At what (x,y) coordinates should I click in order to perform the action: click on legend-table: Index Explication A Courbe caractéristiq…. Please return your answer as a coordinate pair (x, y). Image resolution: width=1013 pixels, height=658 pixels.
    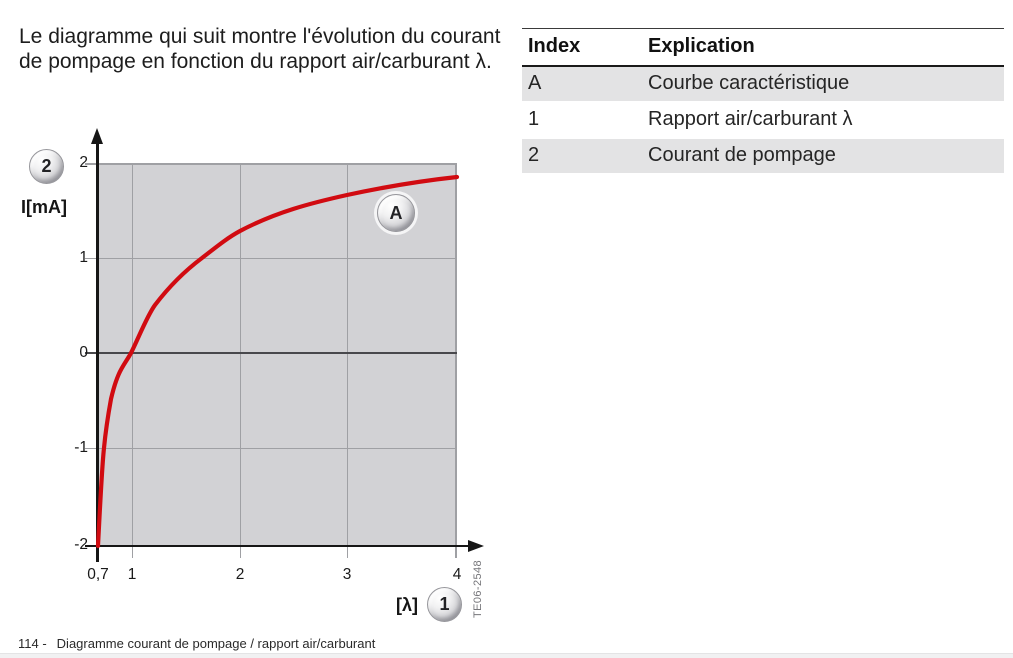
    Looking at the image, I should click on (763, 101).